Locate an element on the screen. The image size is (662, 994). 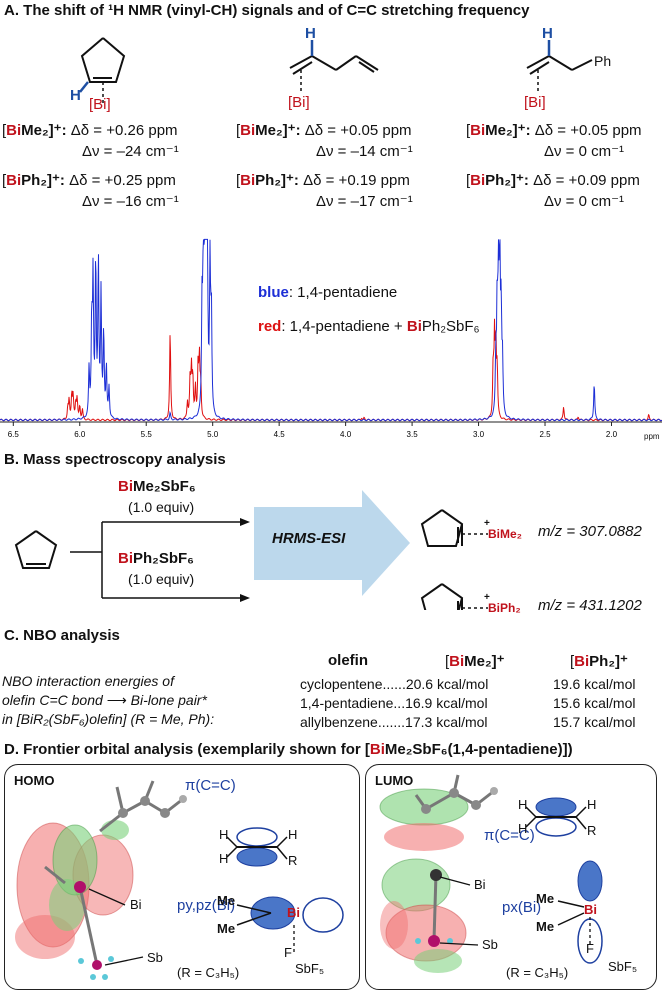
shift-row: [BiPh₂]⁺: Δδ = +0.19 ppm is located at coordinates (323, 180).